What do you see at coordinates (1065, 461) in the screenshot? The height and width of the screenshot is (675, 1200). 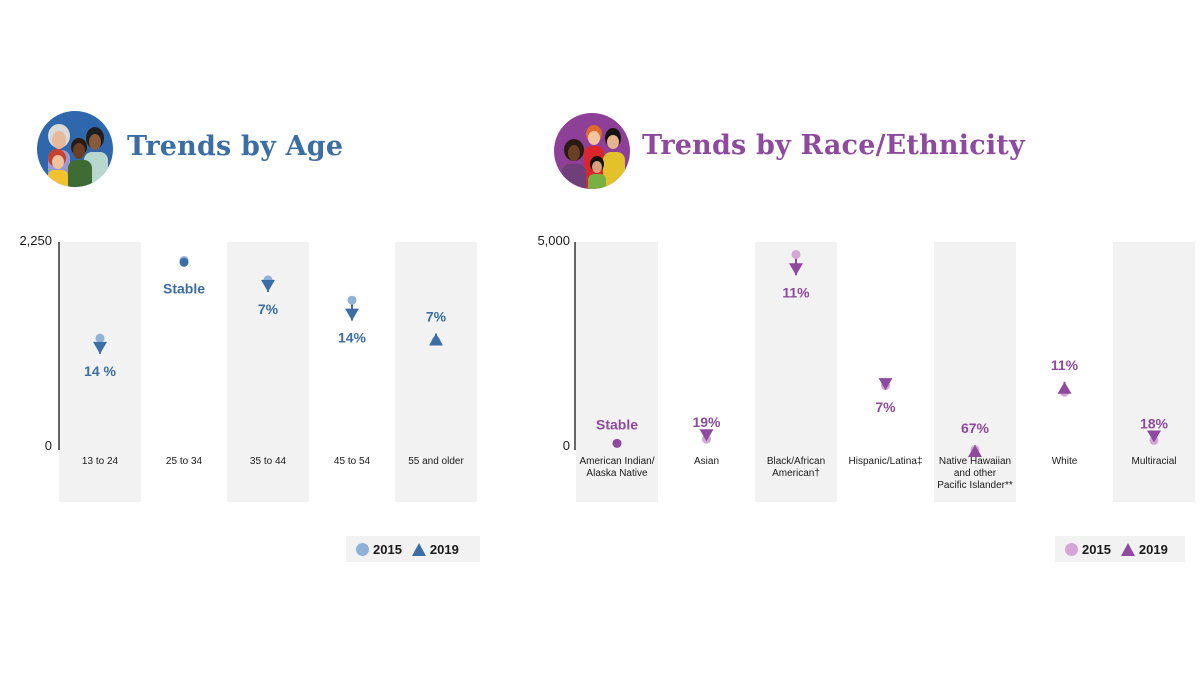 I see `category-label: White` at bounding box center [1065, 461].